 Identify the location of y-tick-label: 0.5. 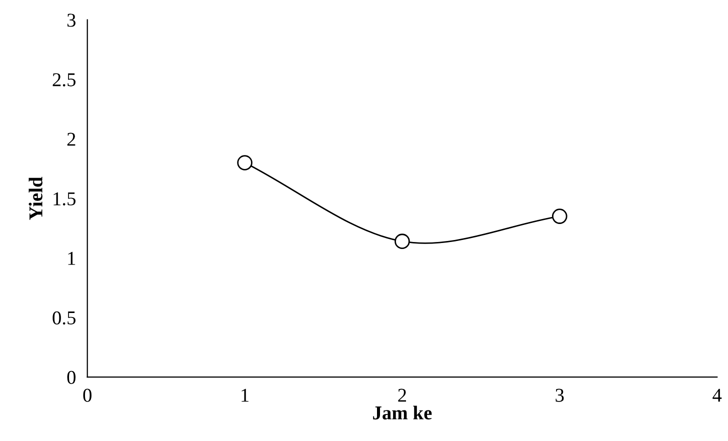
(64, 318).